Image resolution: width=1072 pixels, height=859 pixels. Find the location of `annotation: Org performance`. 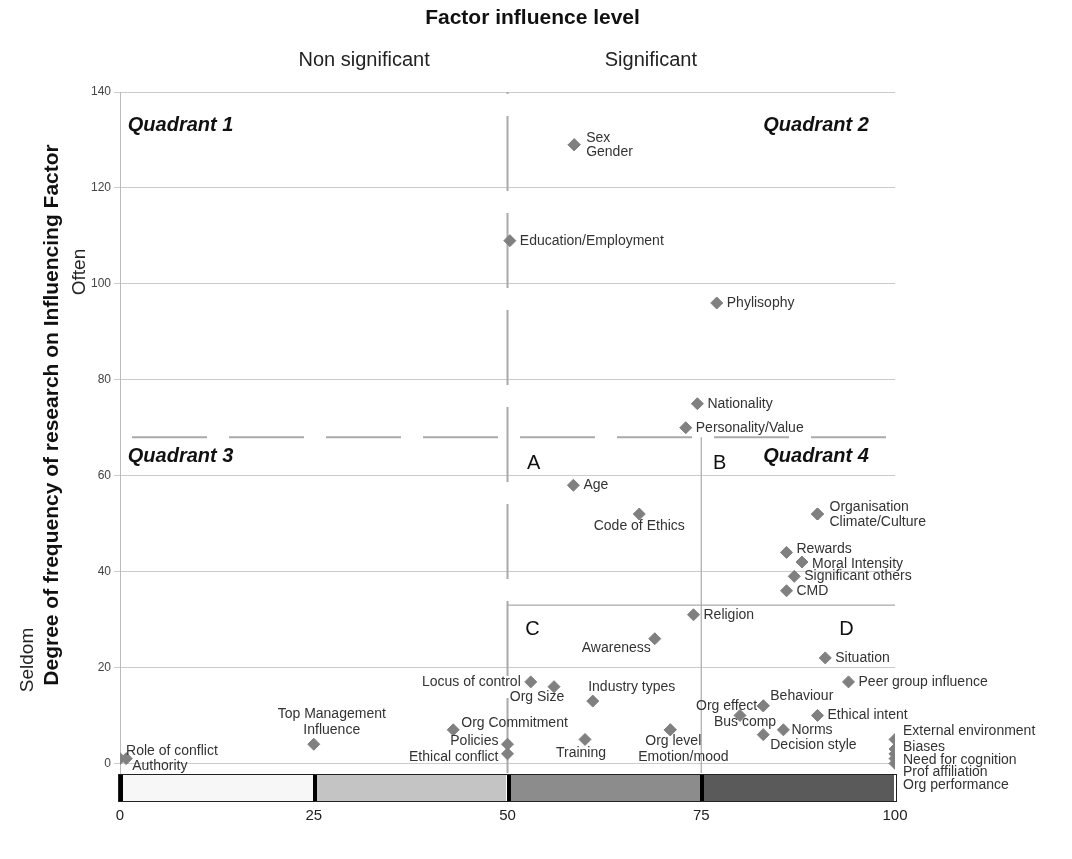

annotation: Org performance is located at coordinates (956, 784).